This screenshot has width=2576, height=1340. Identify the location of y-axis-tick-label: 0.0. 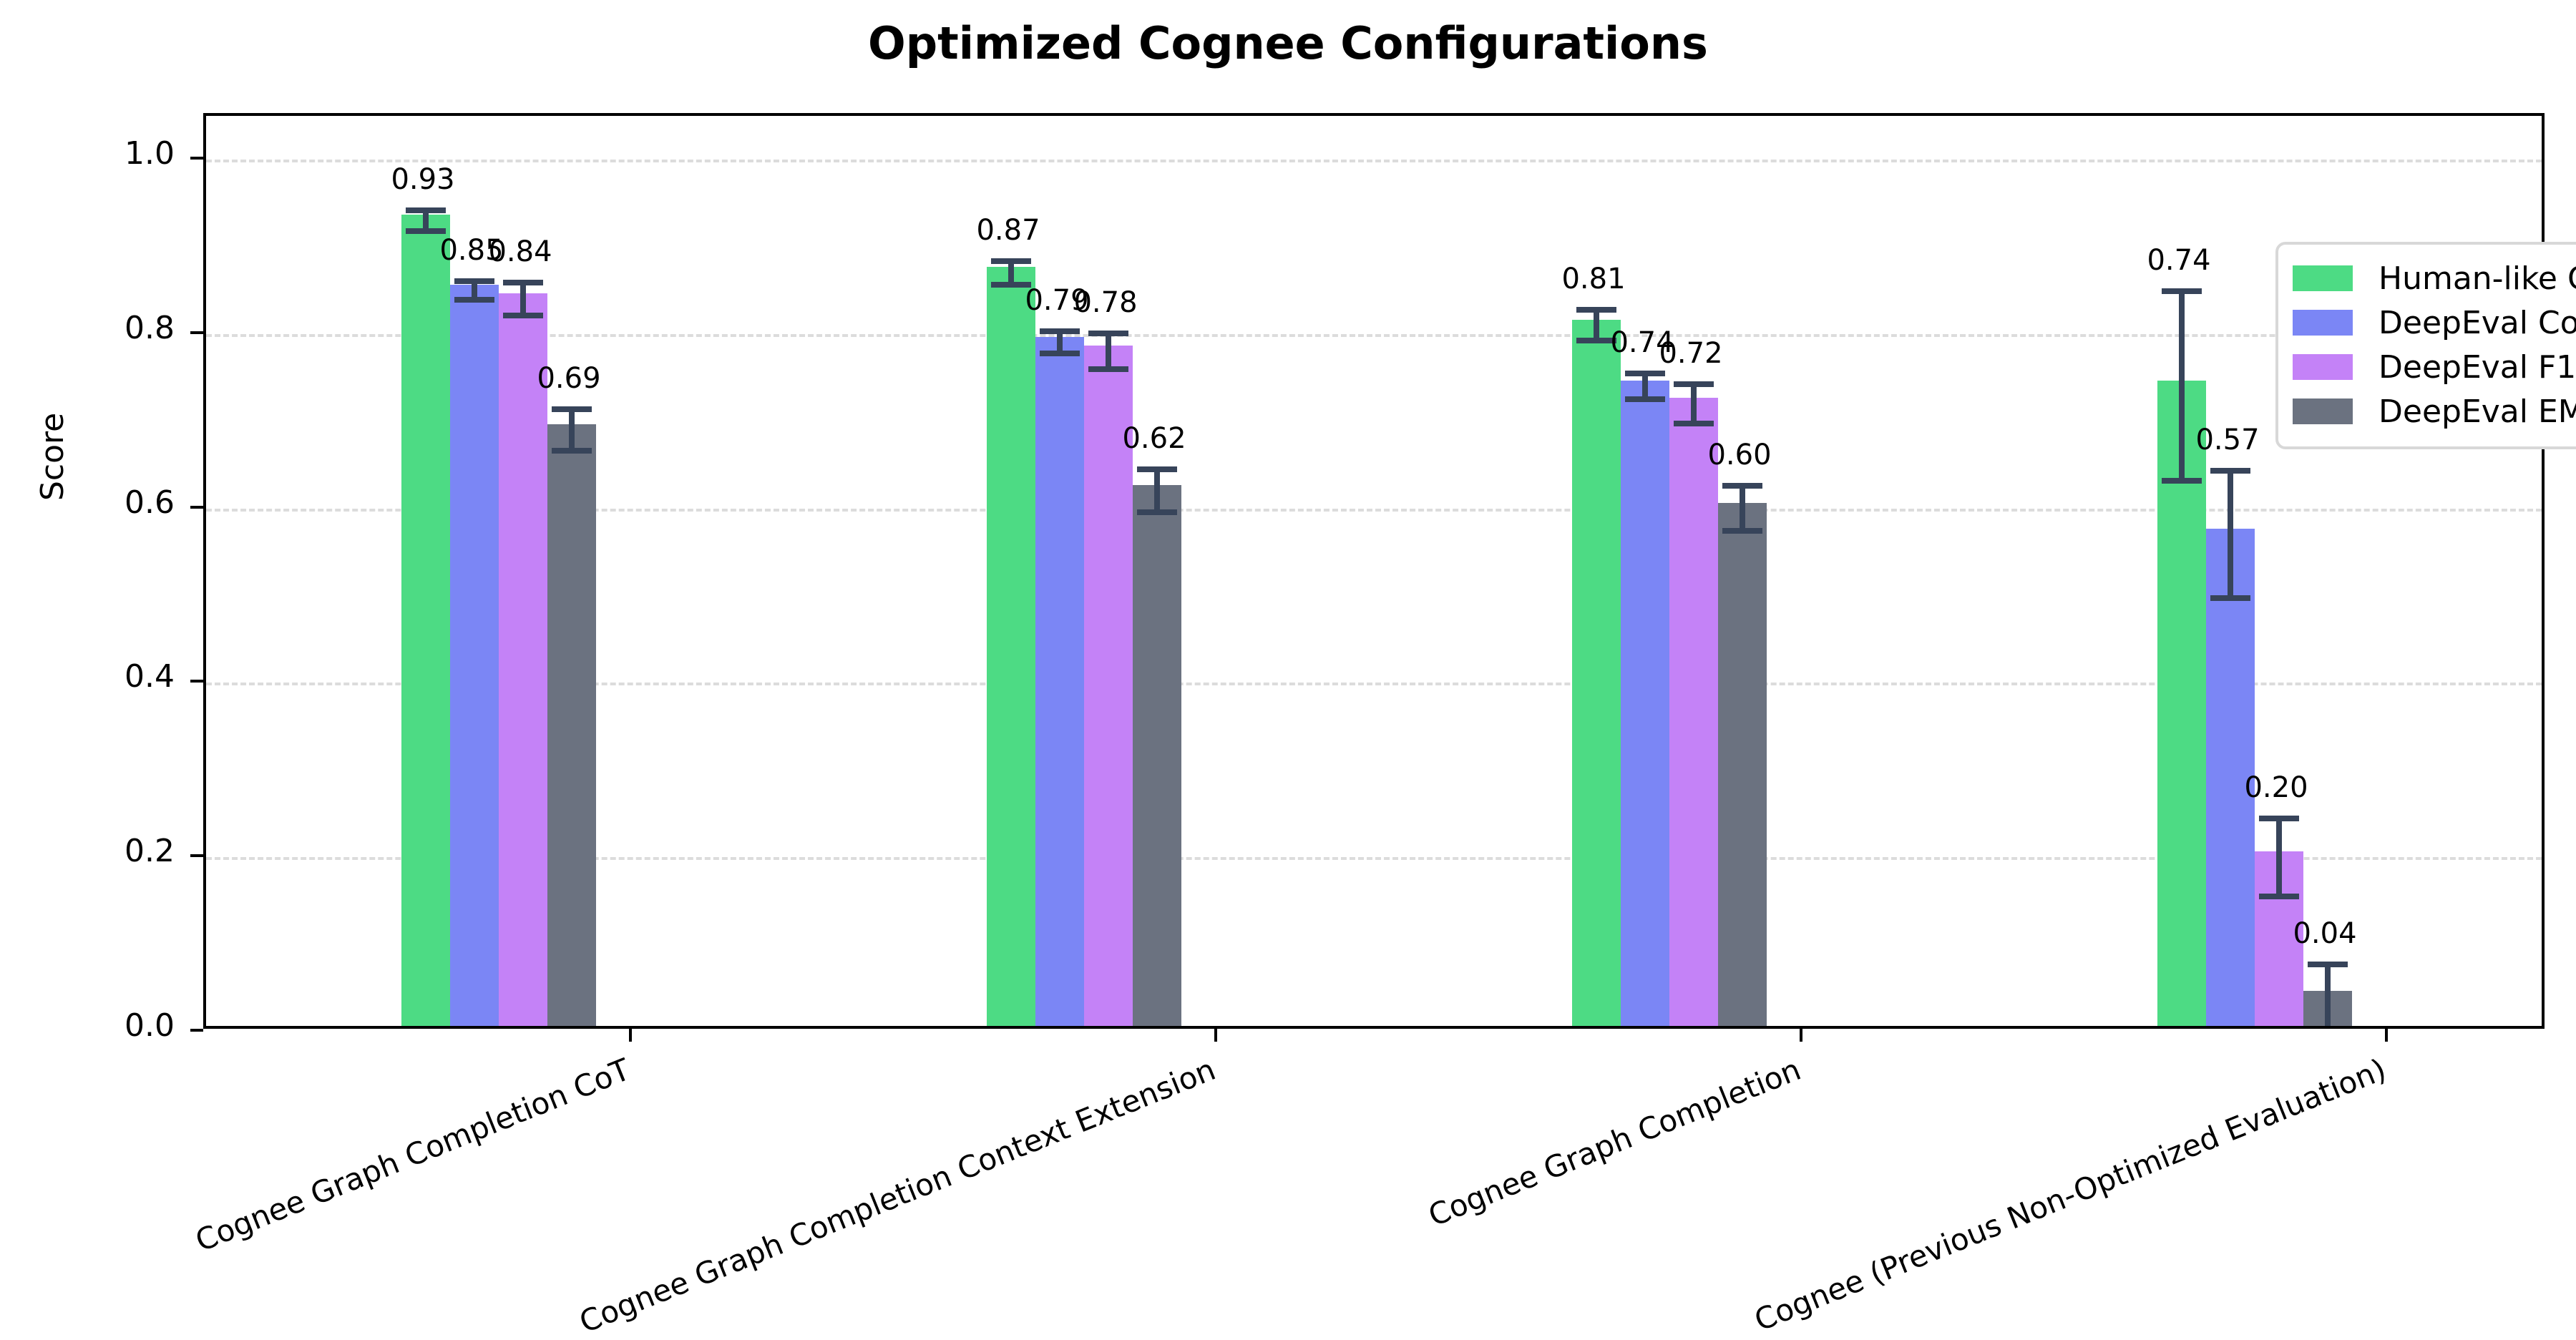
(150, 1025).